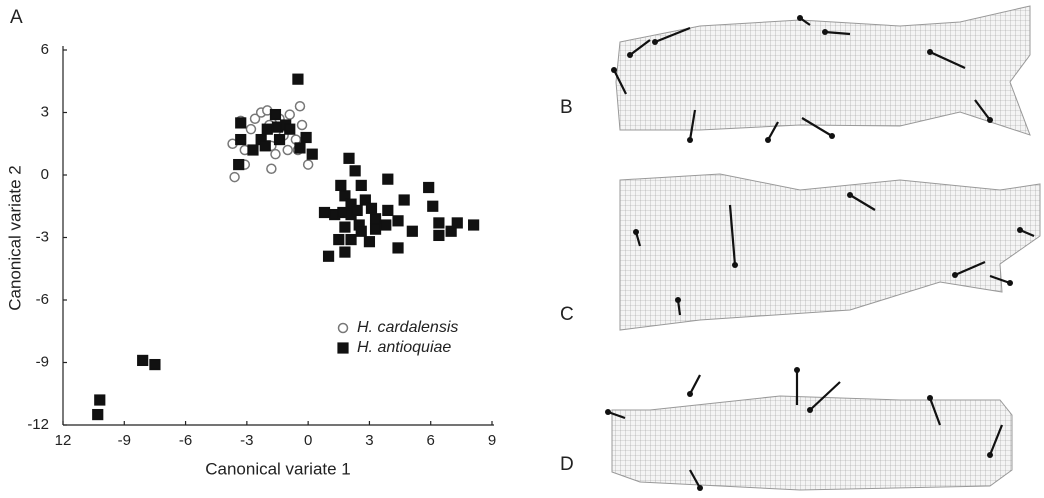 The image size is (1044, 498). I want to click on y-tick-label: 0, so click(45, 174).